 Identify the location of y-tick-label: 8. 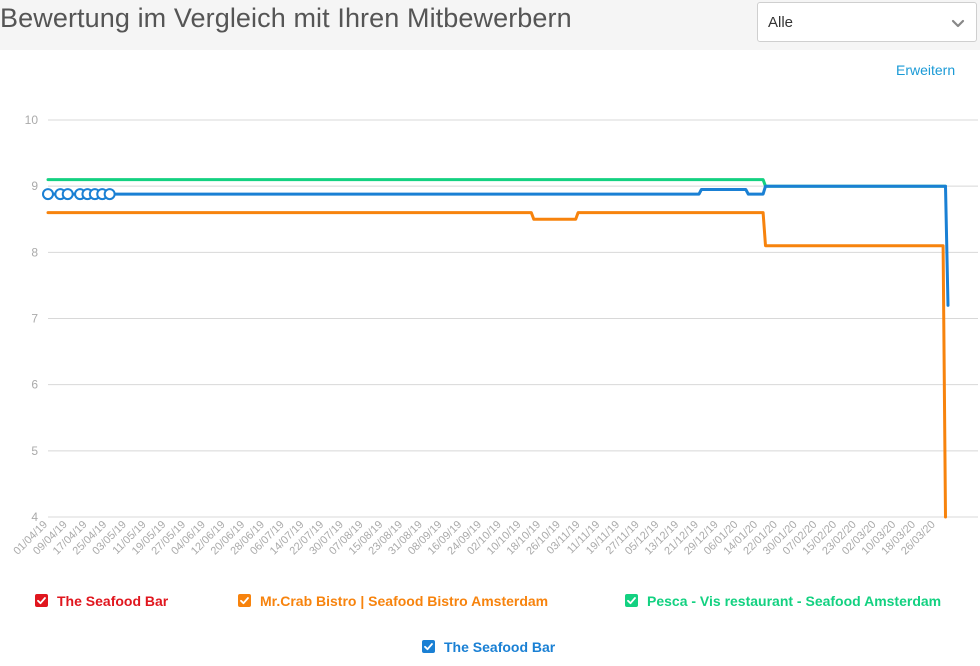
(34, 252).